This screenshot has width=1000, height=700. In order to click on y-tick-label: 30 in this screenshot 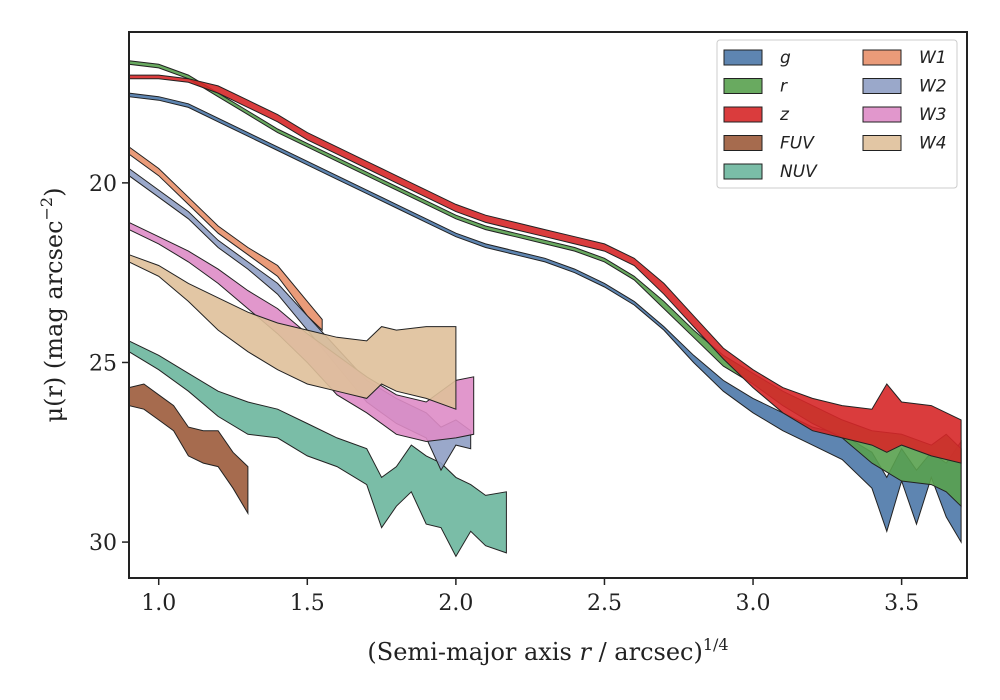, I will do `click(103, 543)`.